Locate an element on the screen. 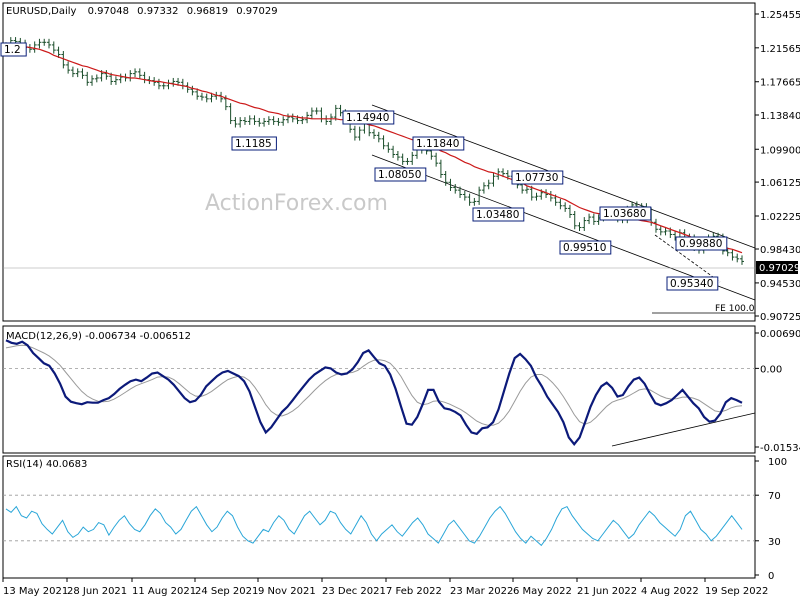  x-tick-label: 6 May 2022 is located at coordinates (542, 591).